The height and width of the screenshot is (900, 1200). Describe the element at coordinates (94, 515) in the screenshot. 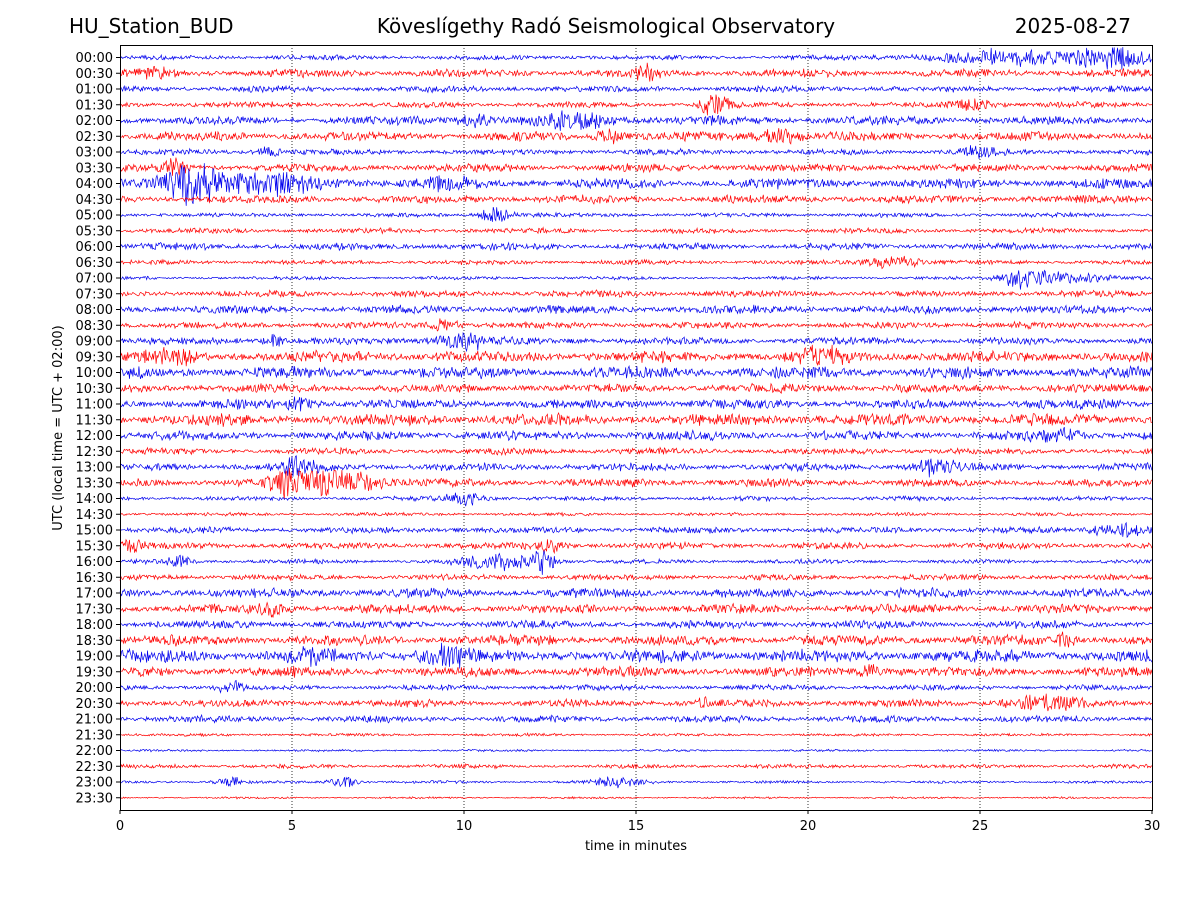

I see `y-tick-label: 14:30` at that location.